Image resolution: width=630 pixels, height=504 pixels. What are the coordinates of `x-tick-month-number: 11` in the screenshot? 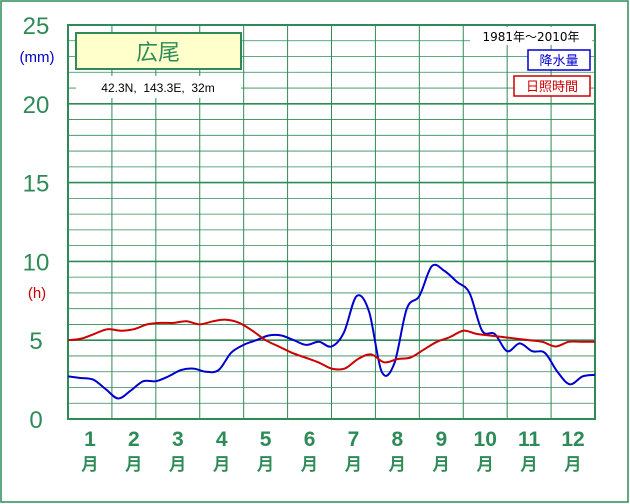 It's located at (529, 439).